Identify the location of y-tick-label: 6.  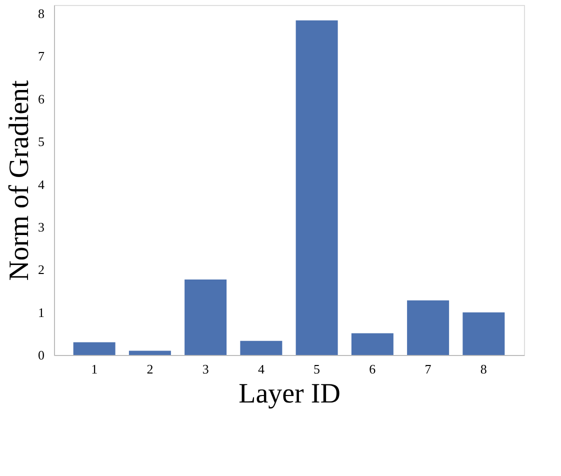
(41, 98).